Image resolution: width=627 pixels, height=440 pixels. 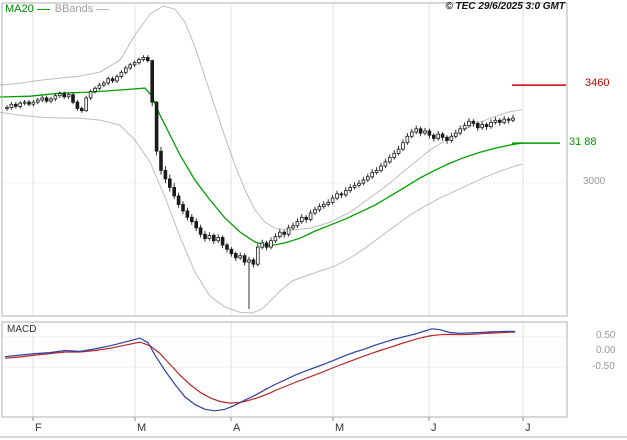 What do you see at coordinates (594, 181) in the screenshot?
I see `price-gridline-label: 3000` at bounding box center [594, 181].